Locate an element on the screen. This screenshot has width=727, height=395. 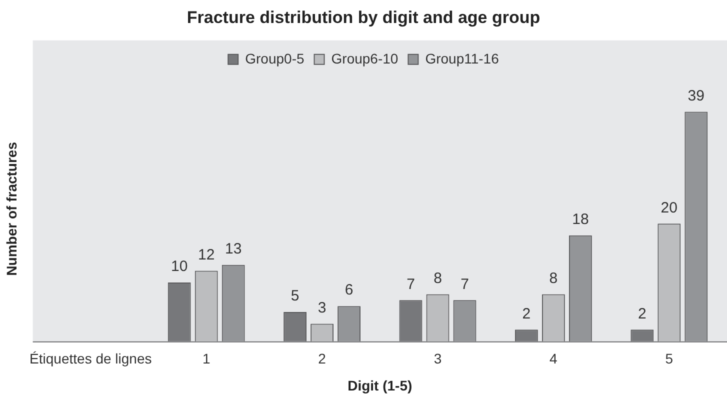
legend-label: Group11-16 is located at coordinates (462, 58).